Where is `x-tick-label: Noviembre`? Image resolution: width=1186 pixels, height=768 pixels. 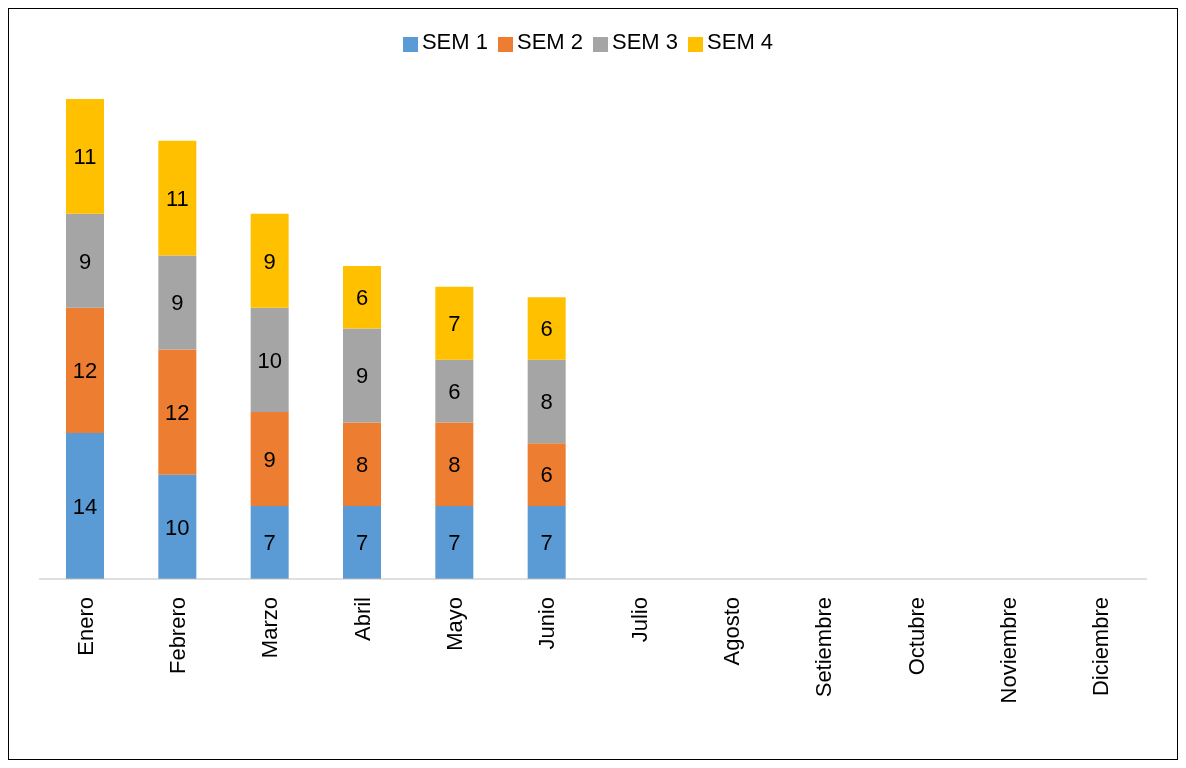 x-tick-label: Noviembre is located at coordinates (1008, 650).